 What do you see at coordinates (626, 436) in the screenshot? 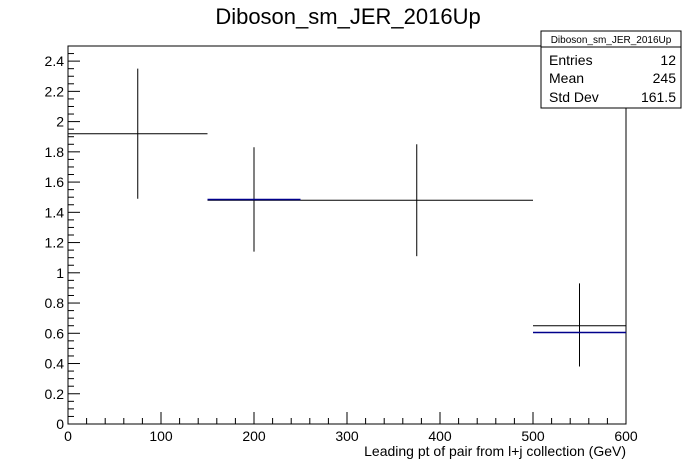
I see `x-tick-label: 600` at bounding box center [626, 436].